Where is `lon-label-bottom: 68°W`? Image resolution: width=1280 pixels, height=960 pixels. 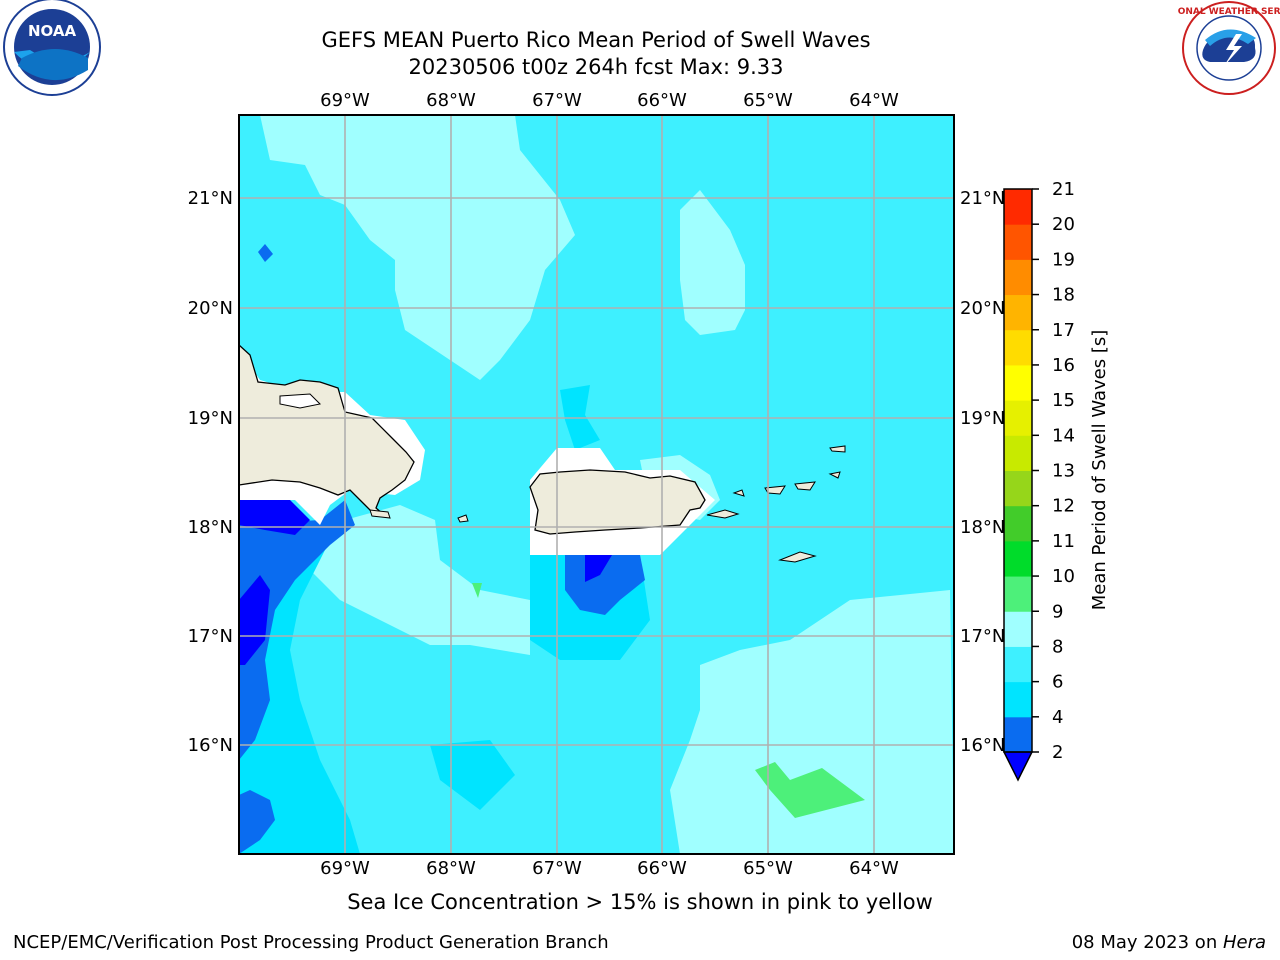 lon-label-bottom: 68°W is located at coordinates (451, 868).